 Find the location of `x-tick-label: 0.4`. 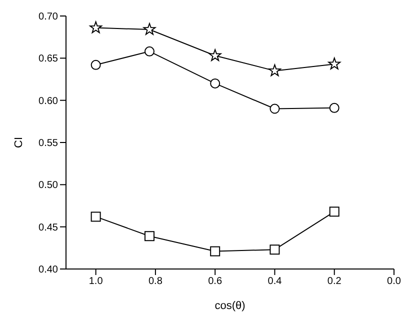

x-tick-label: 0.4 is located at coordinates (275, 282).